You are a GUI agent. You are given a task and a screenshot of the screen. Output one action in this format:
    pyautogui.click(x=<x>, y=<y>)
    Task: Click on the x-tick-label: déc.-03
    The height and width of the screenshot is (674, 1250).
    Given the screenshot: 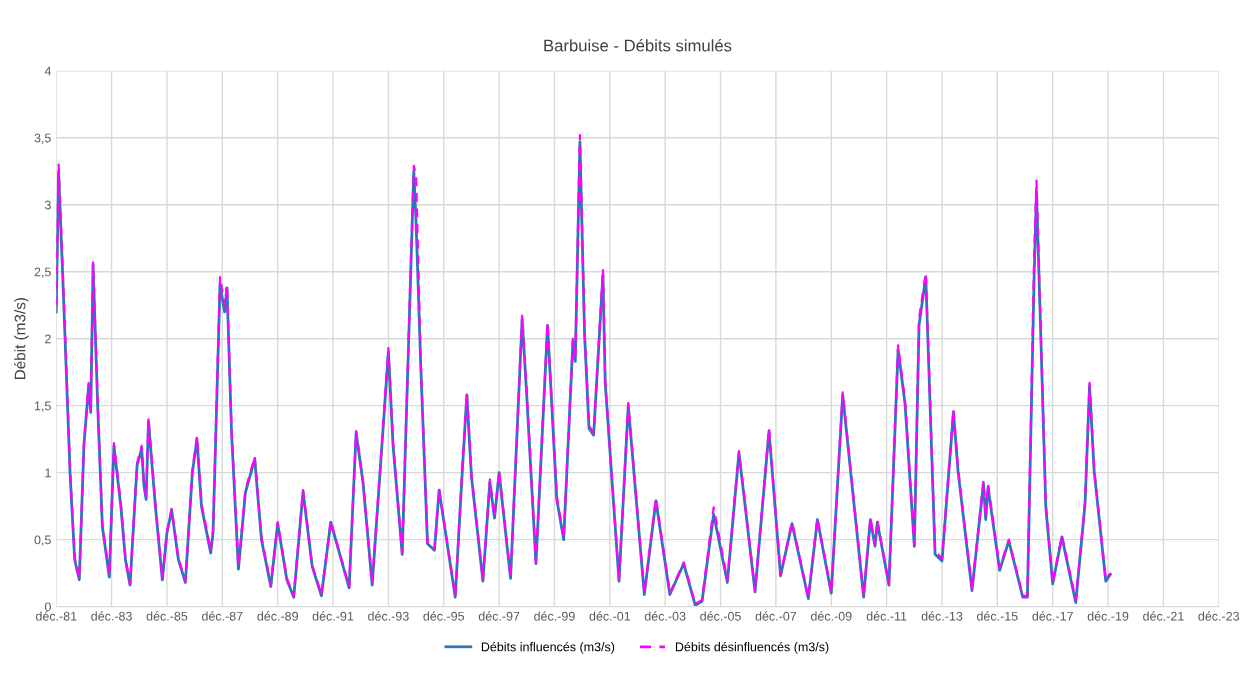 What is the action you would take?
    pyautogui.click(x=665, y=616)
    